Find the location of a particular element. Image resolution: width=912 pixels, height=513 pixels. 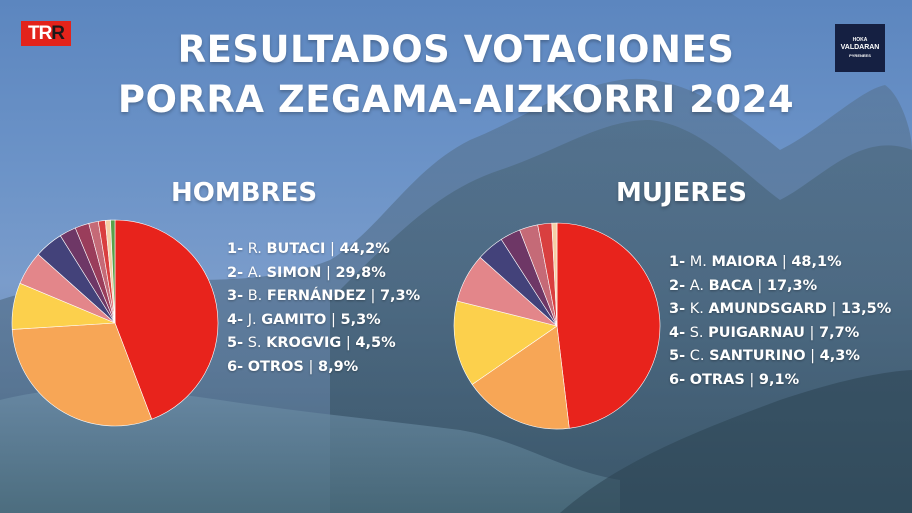

legend-initial: M. is located at coordinates (698, 262).